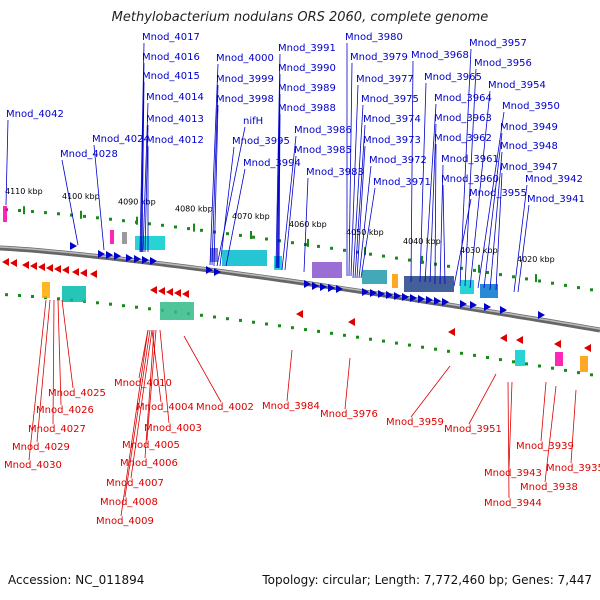  What do you see at coordinates (470, 179) in the screenshot?
I see `gene-label-mnod-3960: Mnod_3960` at bounding box center [470, 179].